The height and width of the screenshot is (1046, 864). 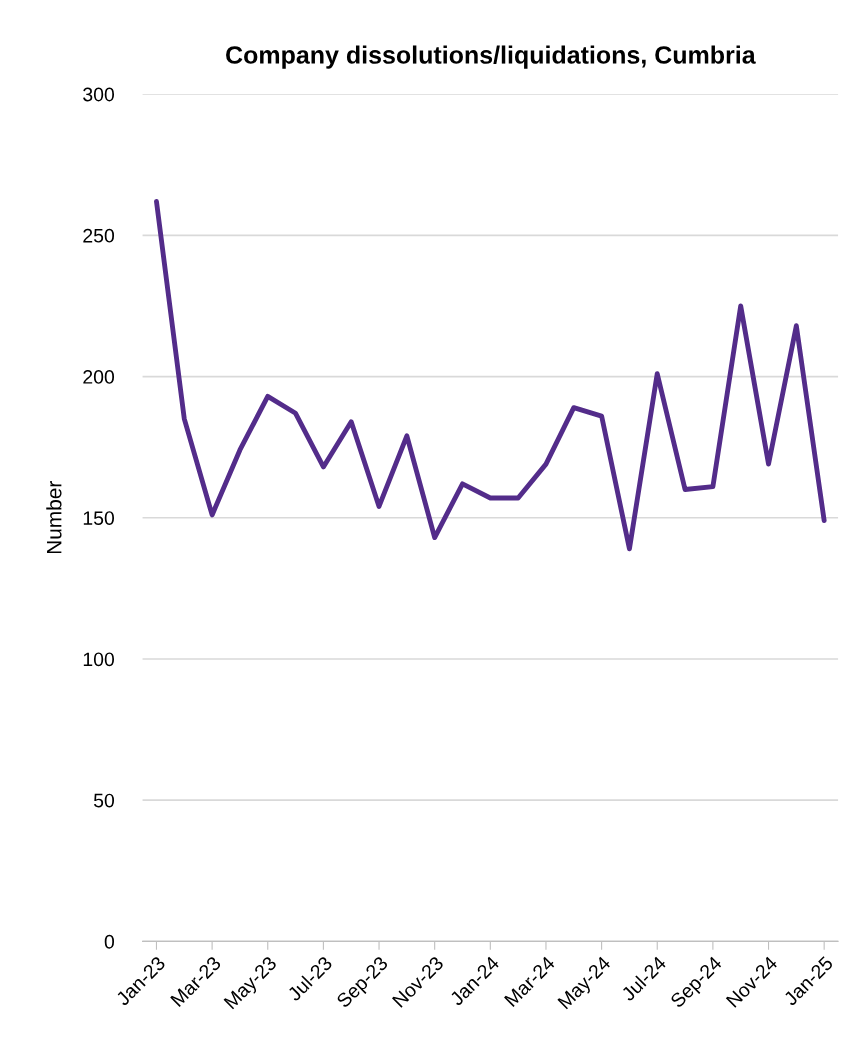 I want to click on y-tick-label: 300, so click(x=99, y=94).